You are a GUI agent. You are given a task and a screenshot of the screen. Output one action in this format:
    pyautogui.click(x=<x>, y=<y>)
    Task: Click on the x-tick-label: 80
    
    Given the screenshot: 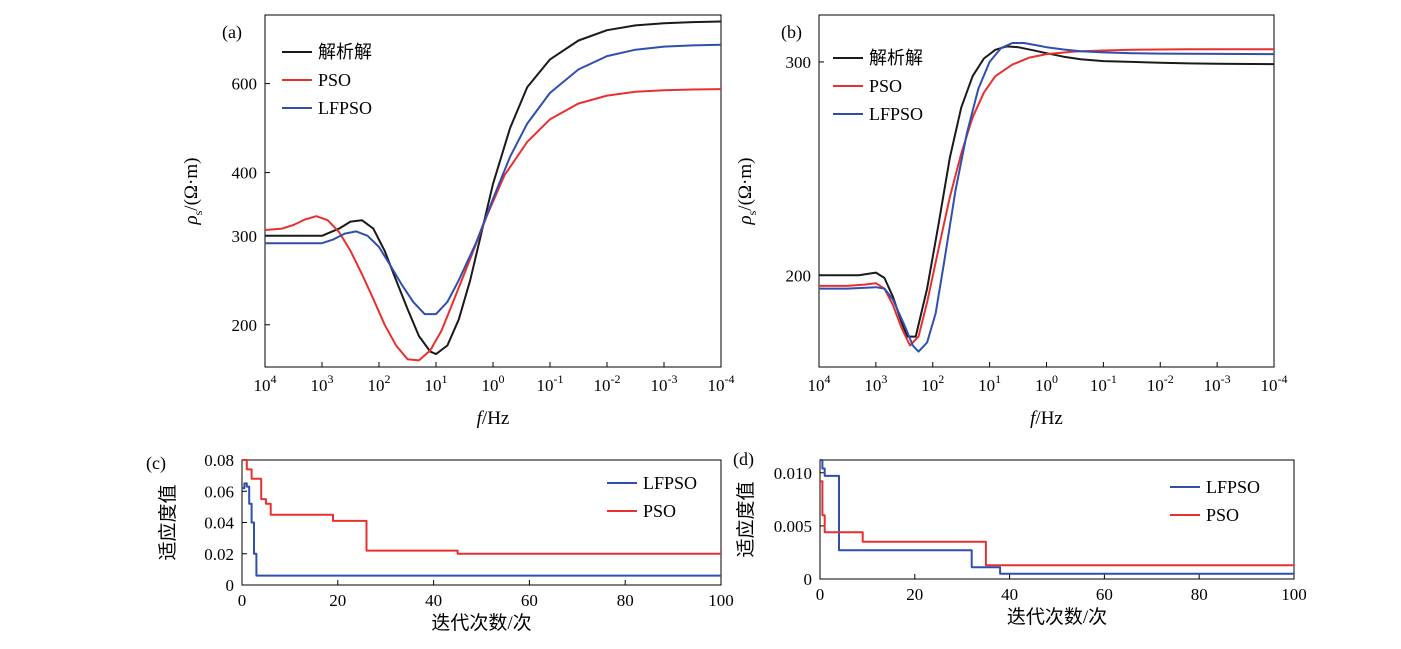 What is the action you would take?
    pyautogui.click(x=1199, y=594)
    